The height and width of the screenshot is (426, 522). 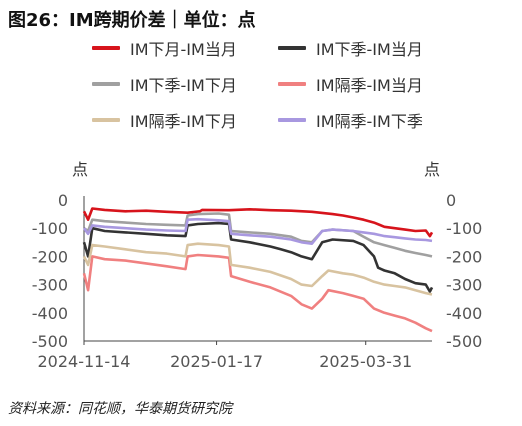 I want to click on y-tick-right-4: -400, so click(x=464, y=313).